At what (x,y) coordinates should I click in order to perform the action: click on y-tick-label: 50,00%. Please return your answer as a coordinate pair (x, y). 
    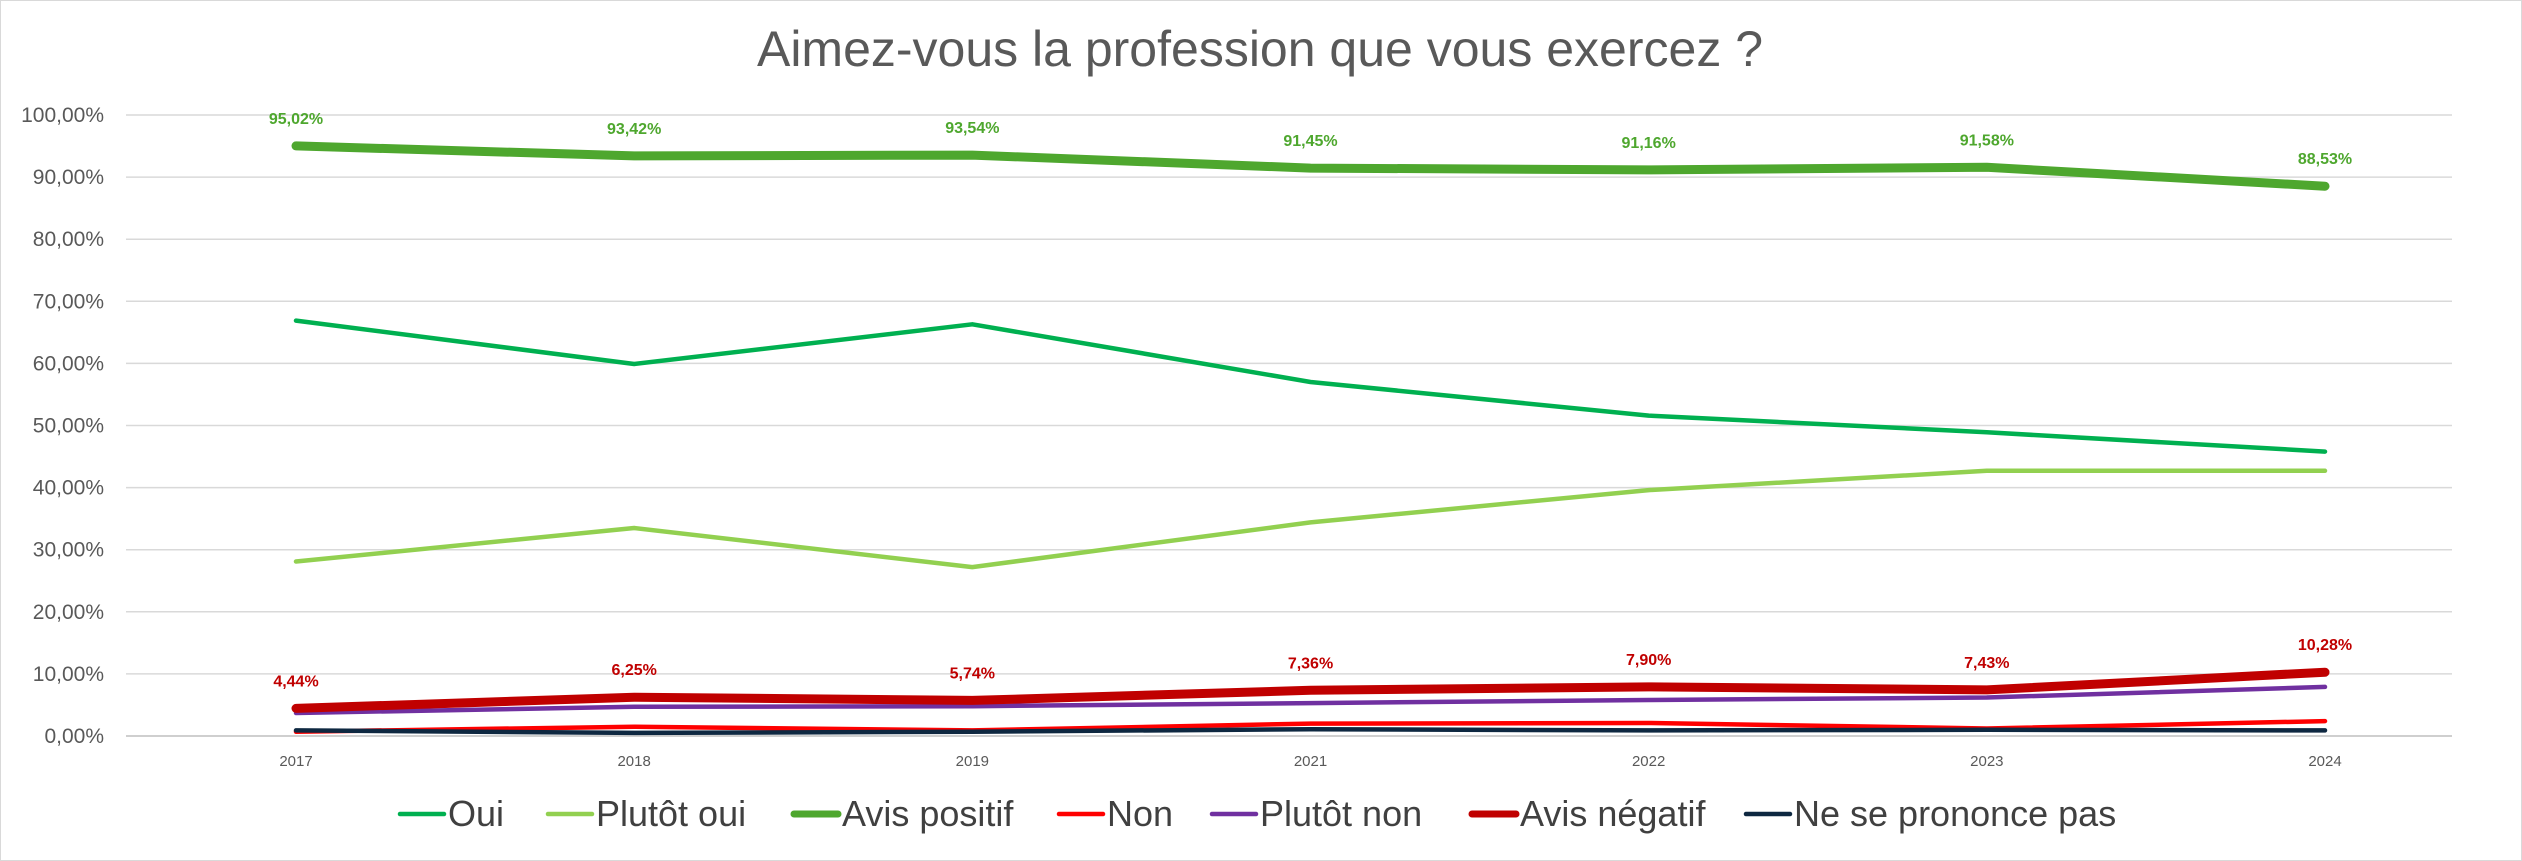
    Looking at the image, I should click on (68, 426).